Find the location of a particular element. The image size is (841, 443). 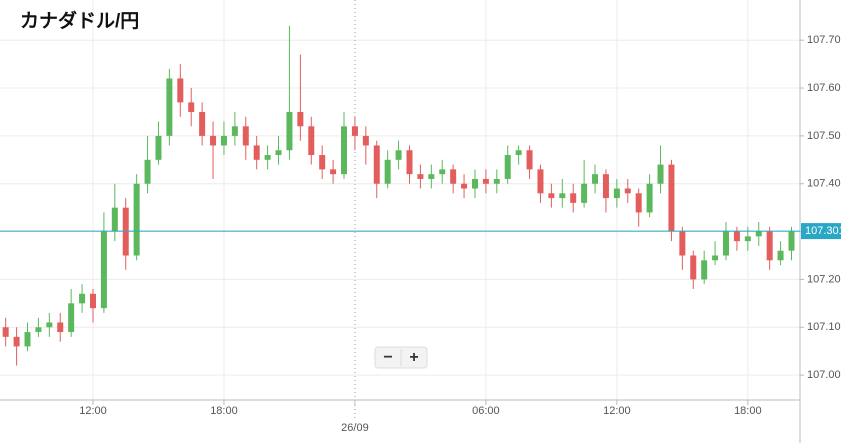

current-price-label: 107.301 is located at coordinates (823, 231).